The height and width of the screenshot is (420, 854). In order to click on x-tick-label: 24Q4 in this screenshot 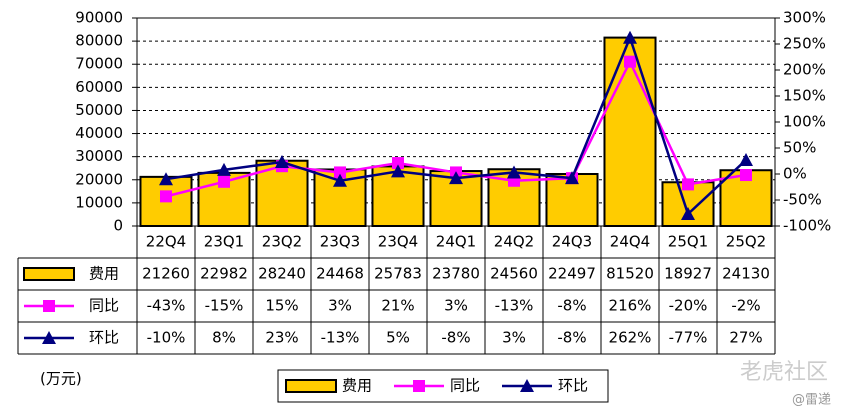, I will do `click(630, 242)`.